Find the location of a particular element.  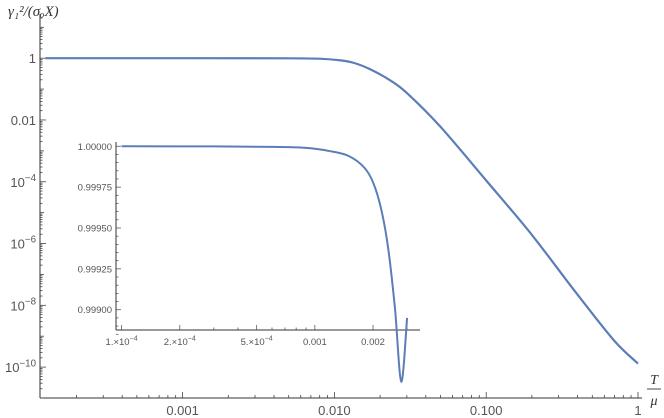

inset-x-tick-label: 0.001 is located at coordinates (315, 342).